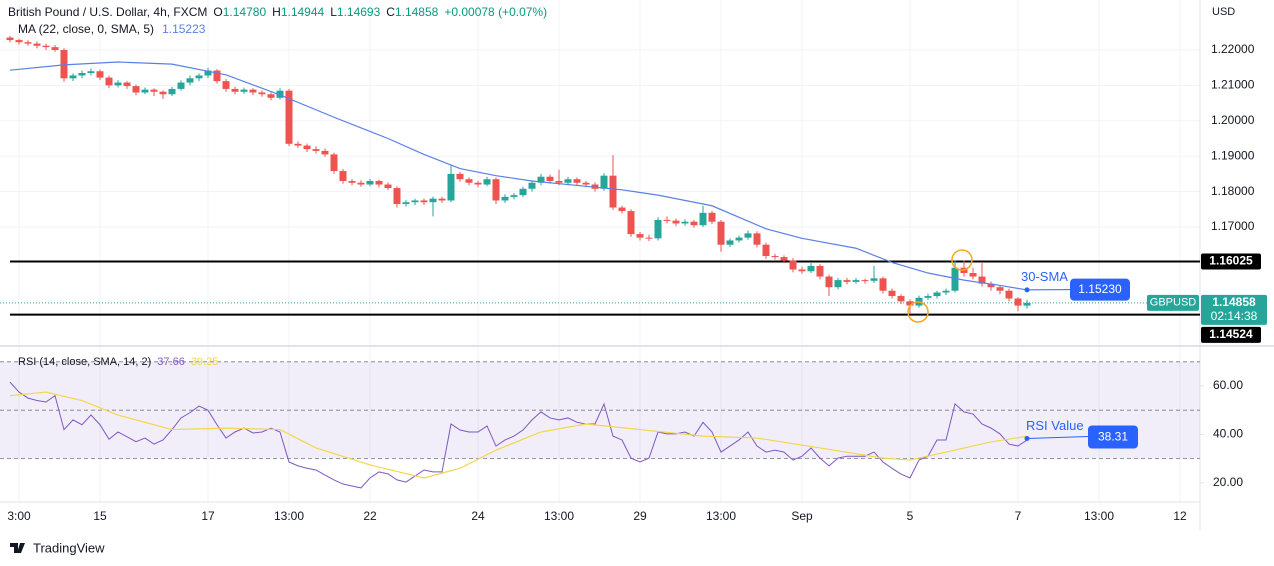 This screenshot has height=566, width=1274. What do you see at coordinates (303, 12) in the screenshot?
I see `ohlc-value: 1.14944` at bounding box center [303, 12].